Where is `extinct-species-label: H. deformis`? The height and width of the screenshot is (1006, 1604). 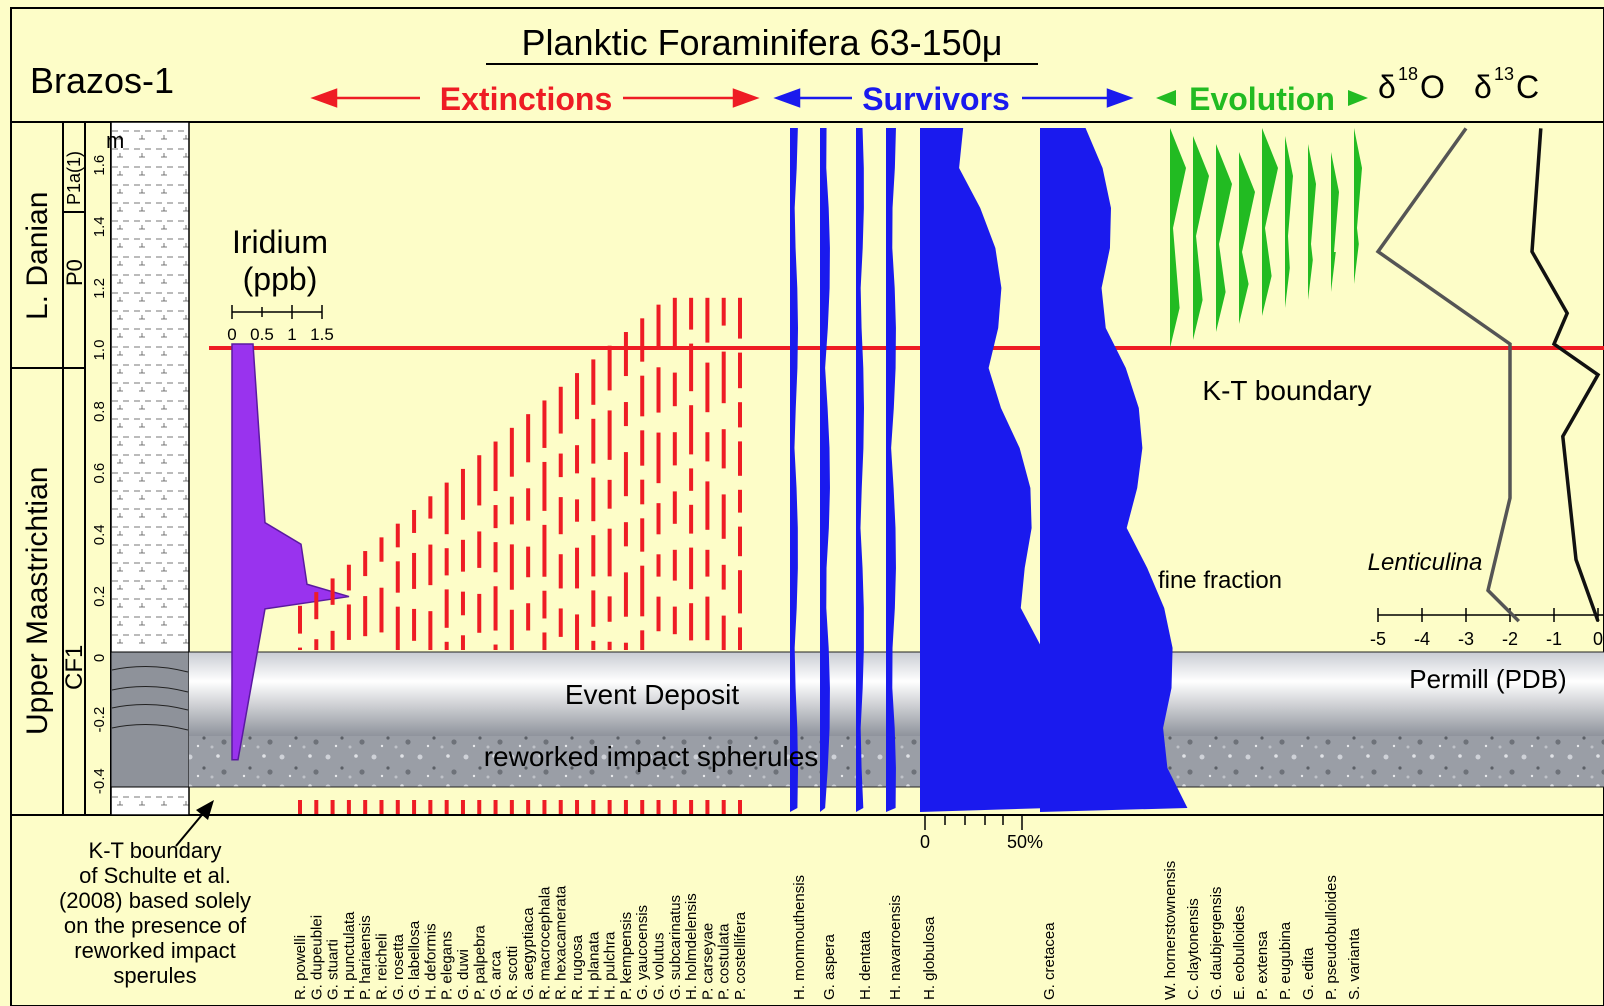
extinct-species-label: H. deformis is located at coordinates (430, 961).